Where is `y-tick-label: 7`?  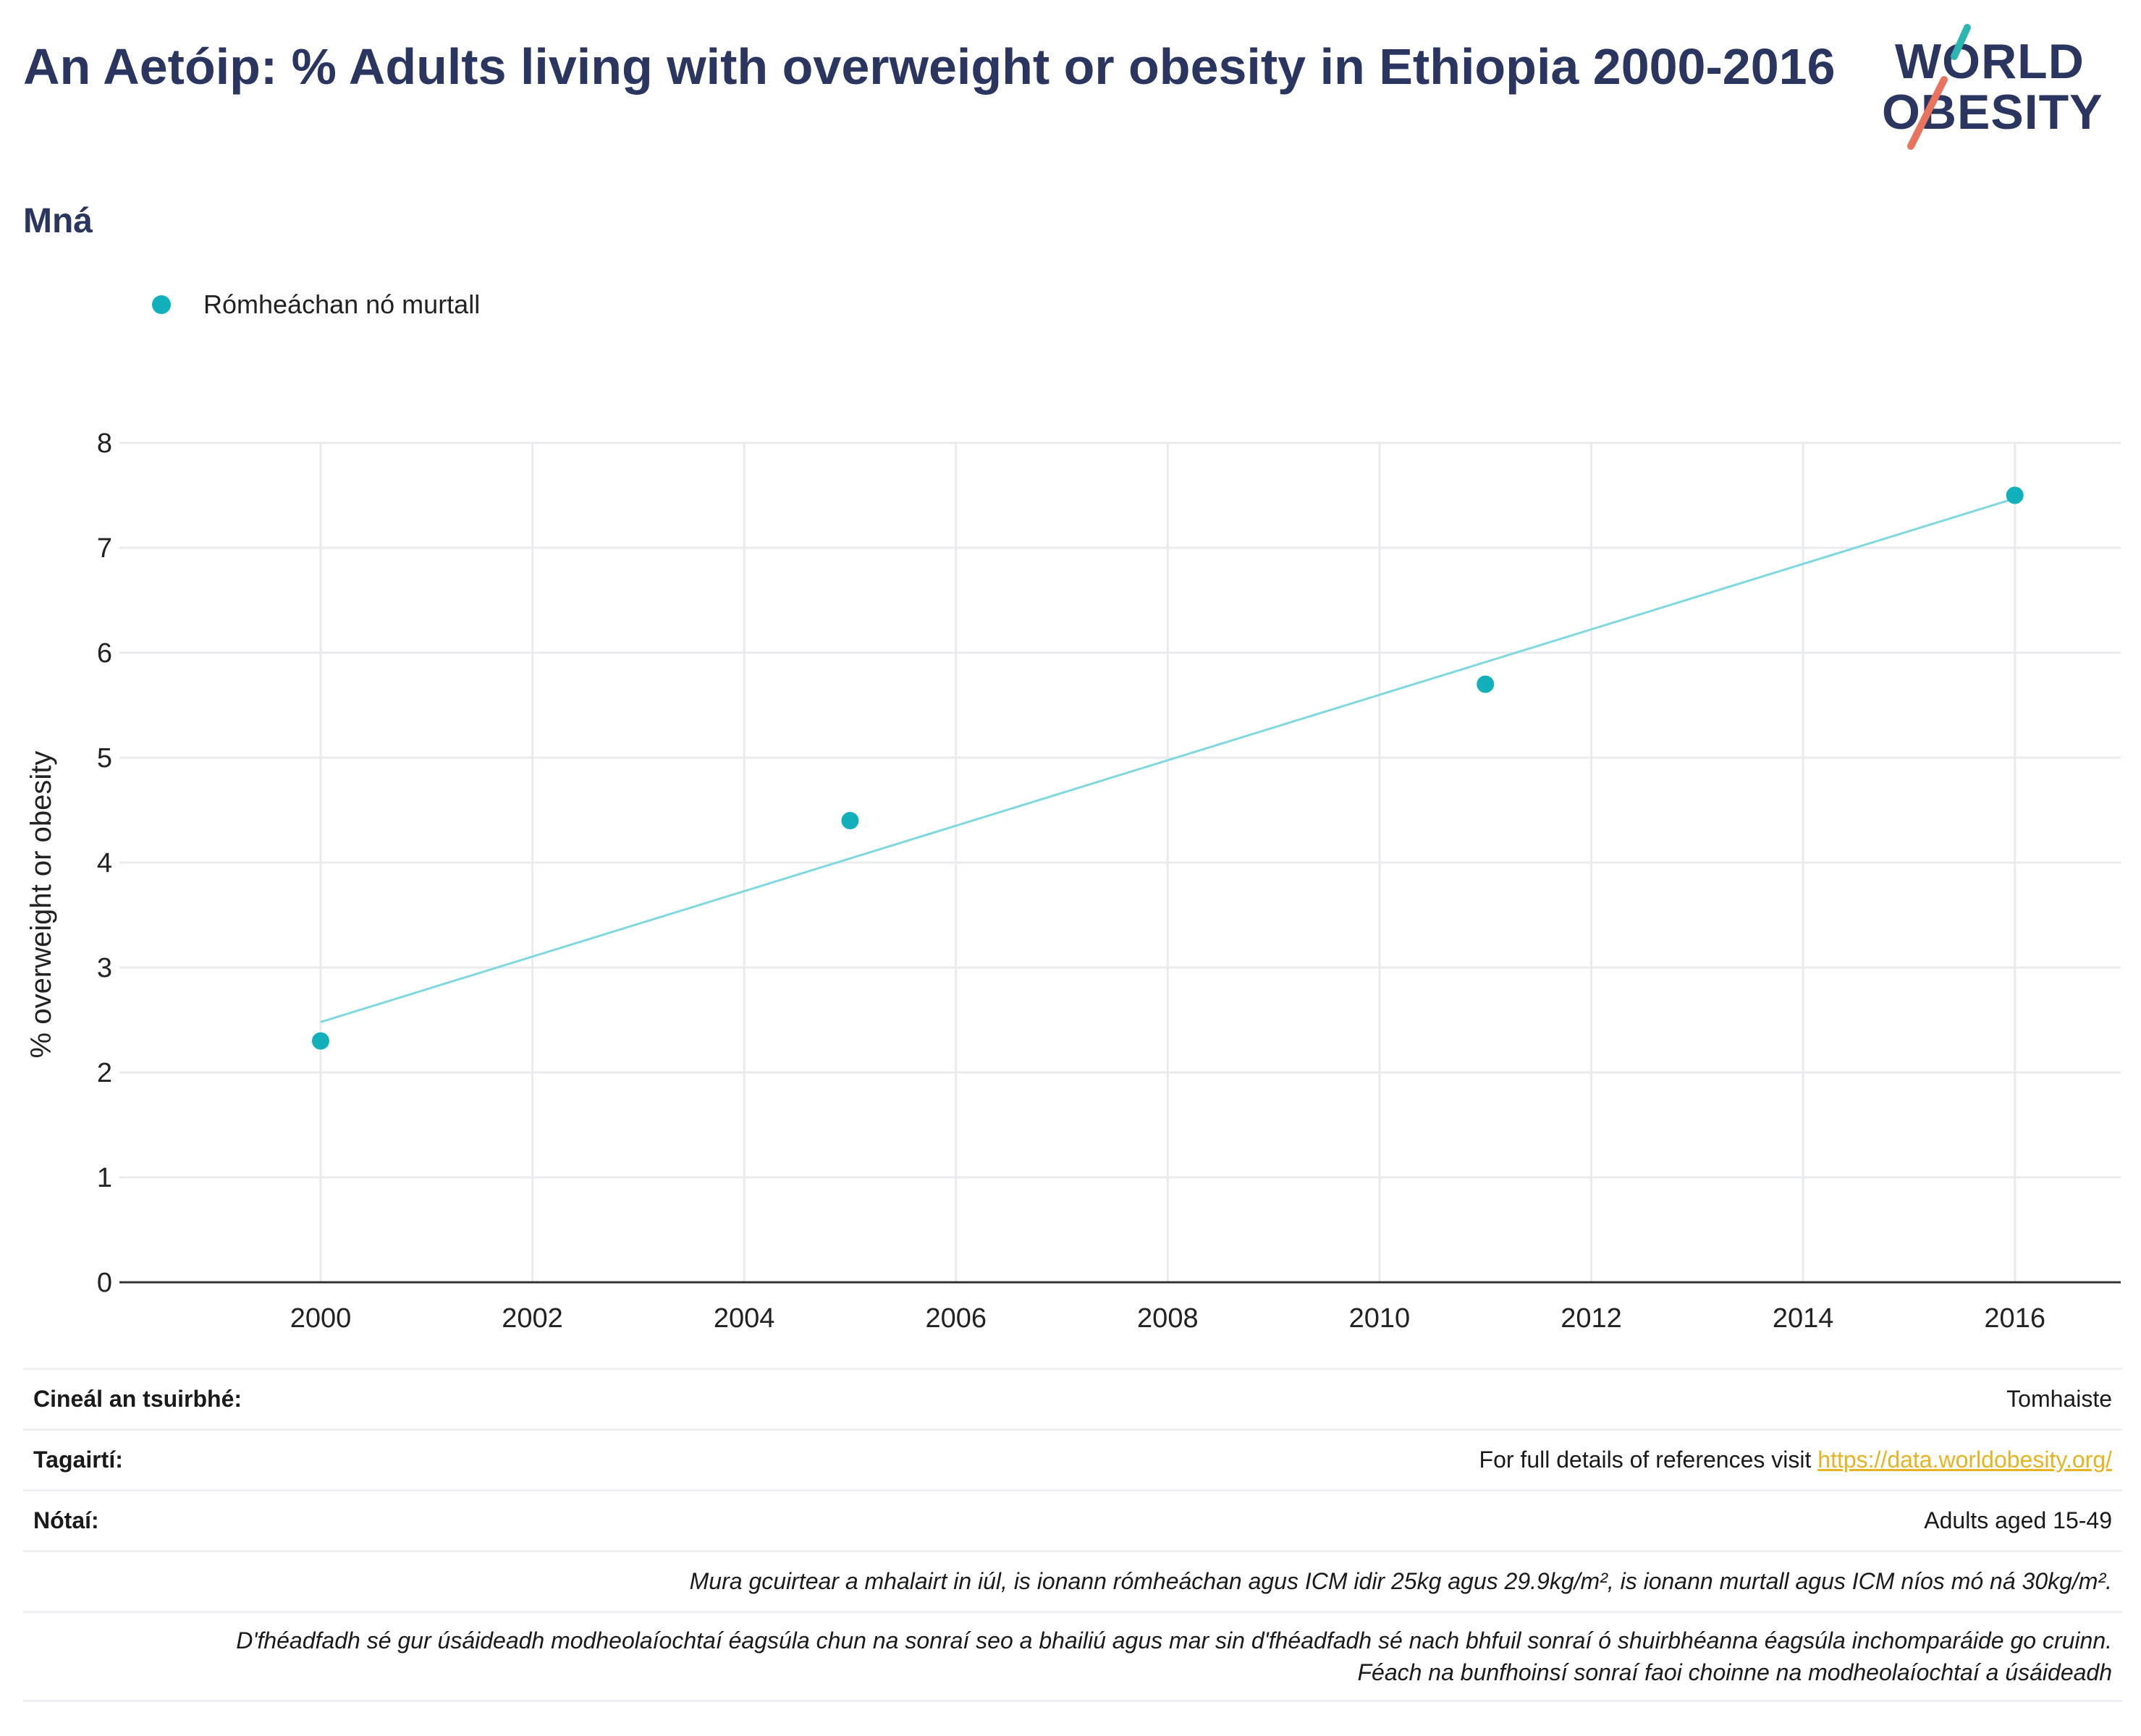 y-tick-label: 7 is located at coordinates (104, 548).